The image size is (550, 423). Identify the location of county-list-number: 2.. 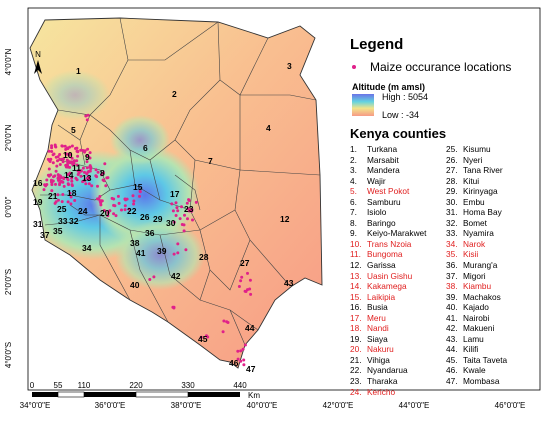
(353, 159).